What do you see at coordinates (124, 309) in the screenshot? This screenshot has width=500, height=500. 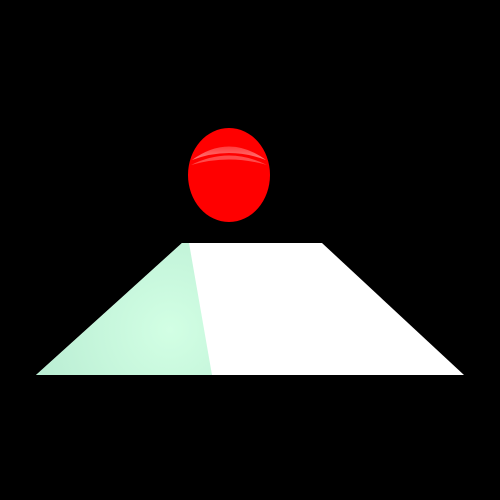 I see `floor-shadow-region` at bounding box center [124, 309].